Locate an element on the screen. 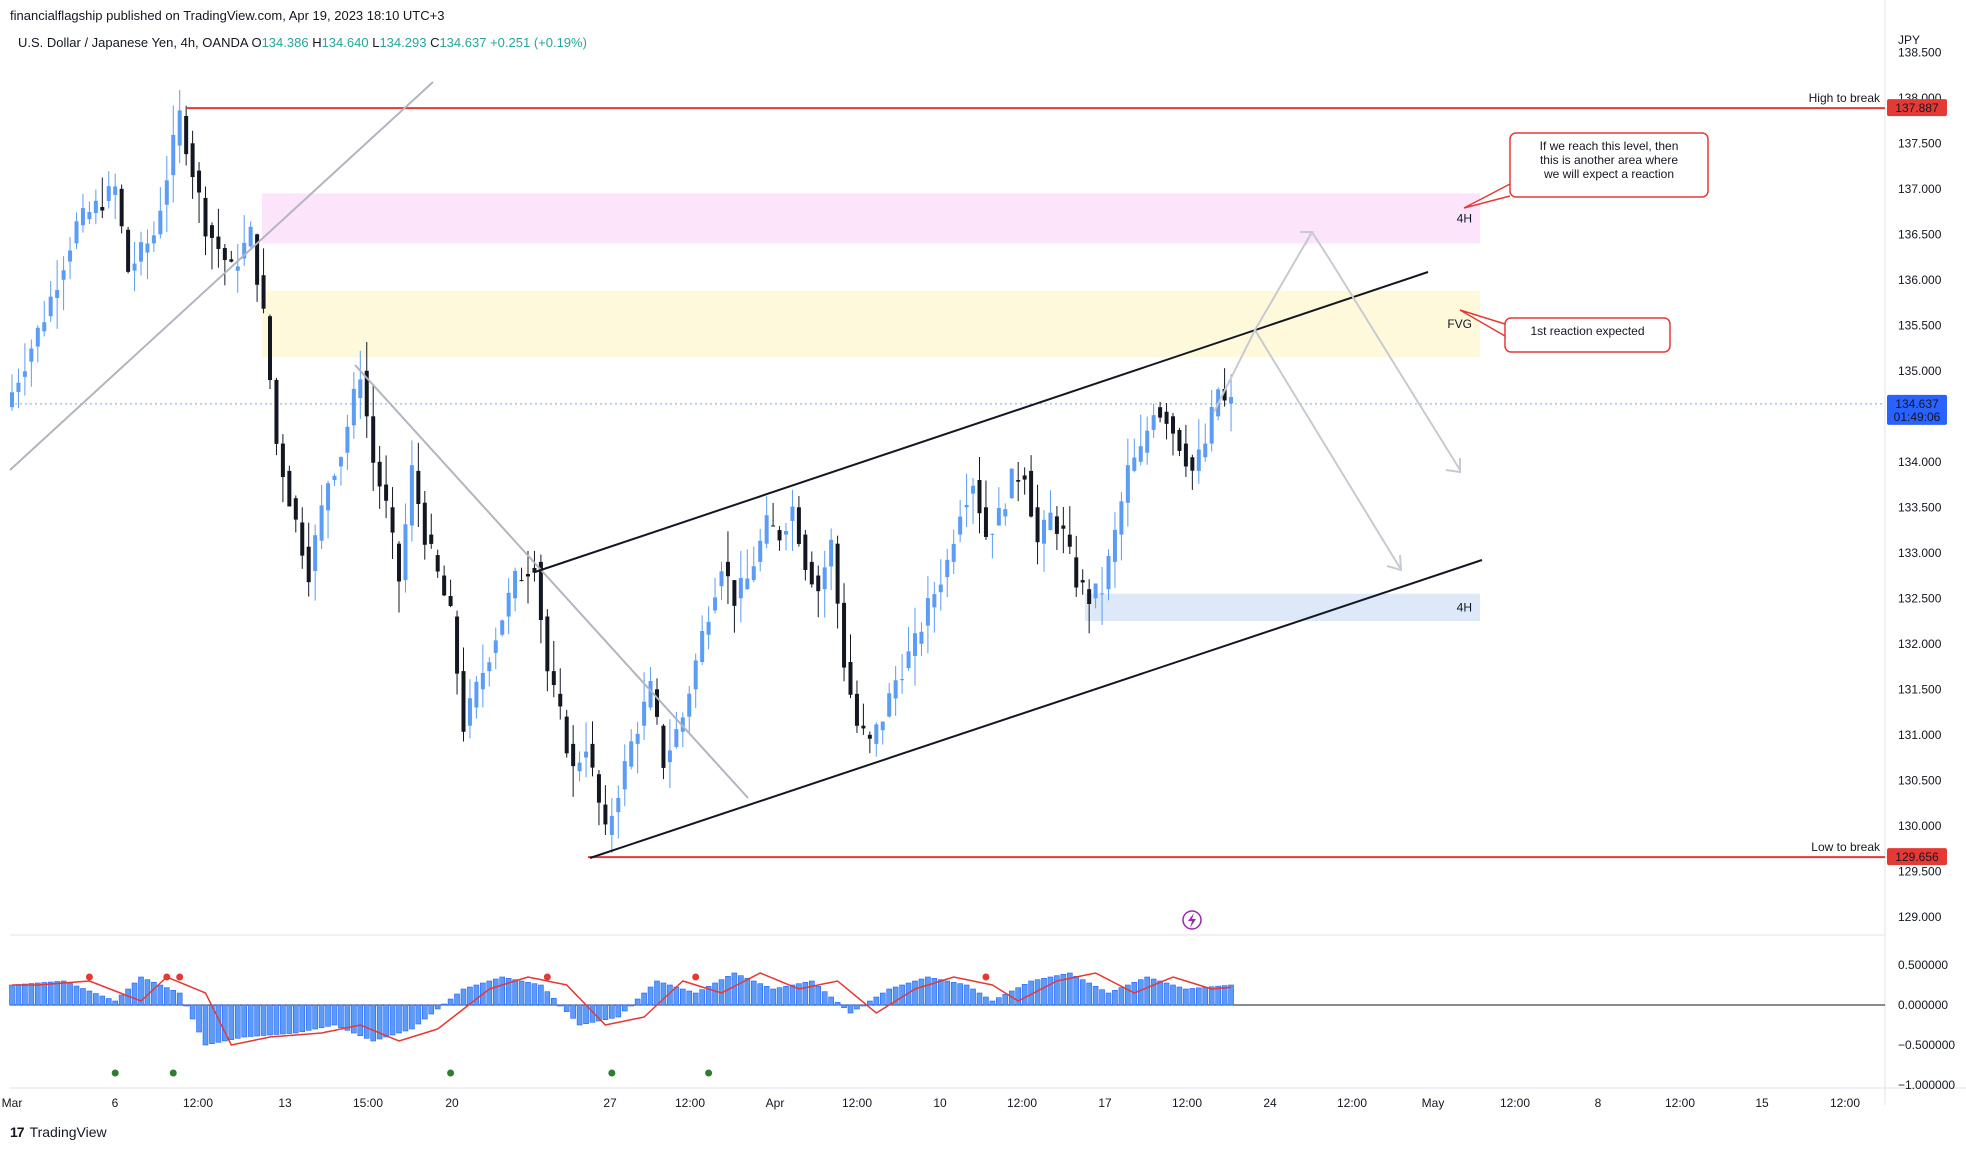  price-tick: 131.500 is located at coordinates (1920, 689).